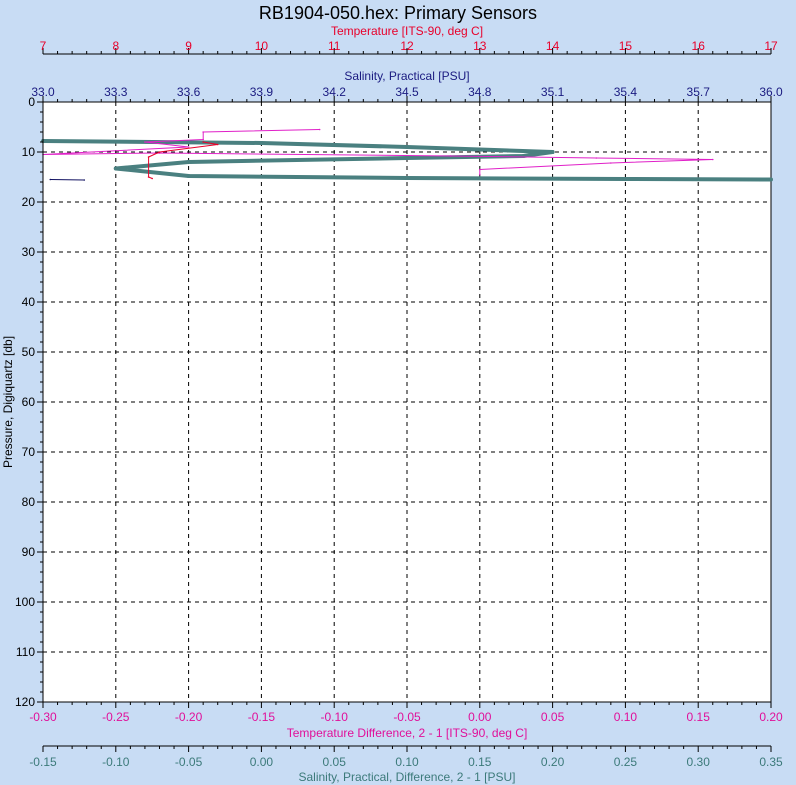  I want to click on salinity-tick-label: 35.4, so click(626, 92).